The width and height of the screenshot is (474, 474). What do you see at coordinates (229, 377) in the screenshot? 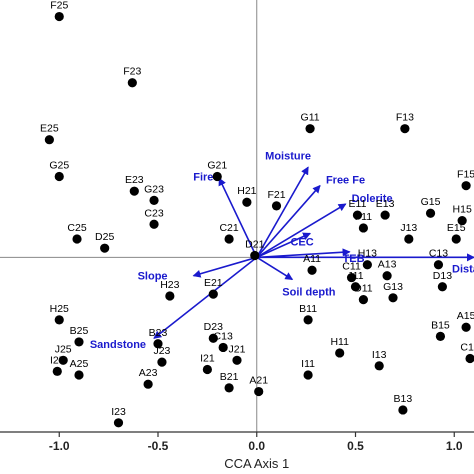
I see `site-label-b21: B21` at bounding box center [229, 377].